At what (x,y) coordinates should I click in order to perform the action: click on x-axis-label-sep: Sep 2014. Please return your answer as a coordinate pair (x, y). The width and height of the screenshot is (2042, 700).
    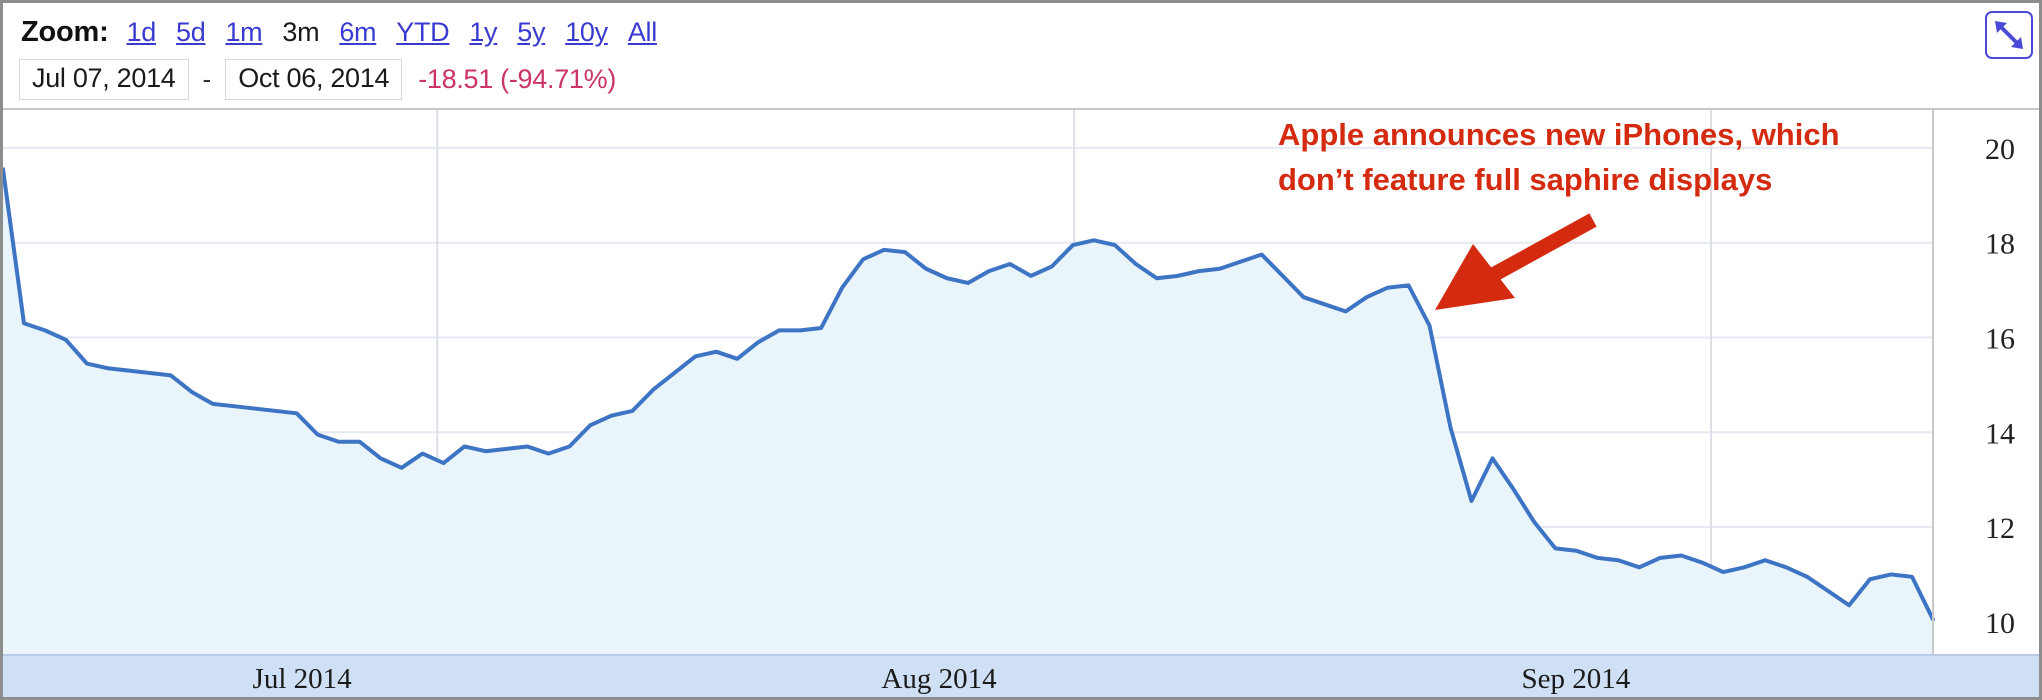
    Looking at the image, I should click on (1576, 679).